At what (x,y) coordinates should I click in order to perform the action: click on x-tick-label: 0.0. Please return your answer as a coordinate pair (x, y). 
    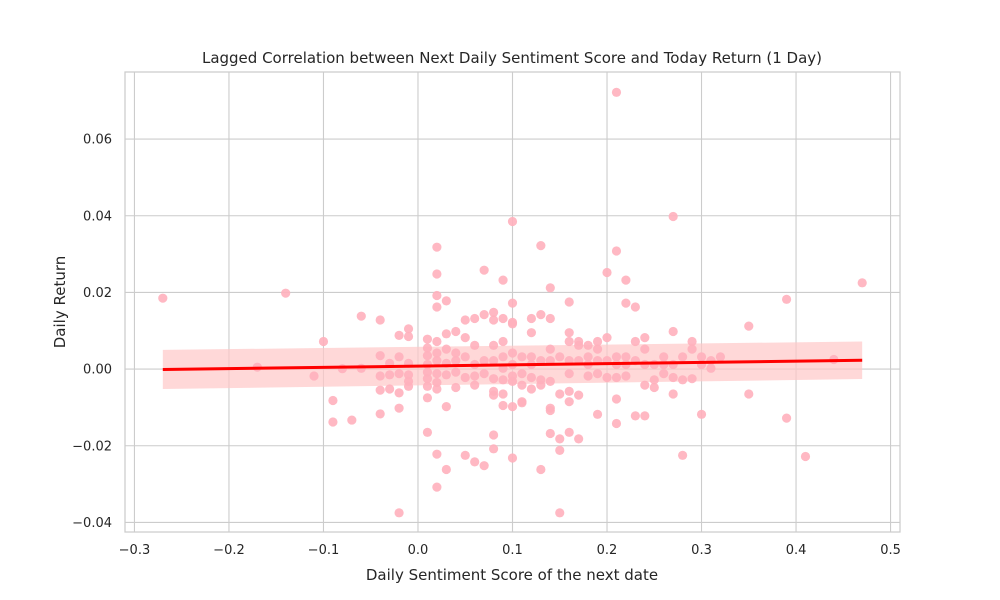
    Looking at the image, I should click on (418, 550).